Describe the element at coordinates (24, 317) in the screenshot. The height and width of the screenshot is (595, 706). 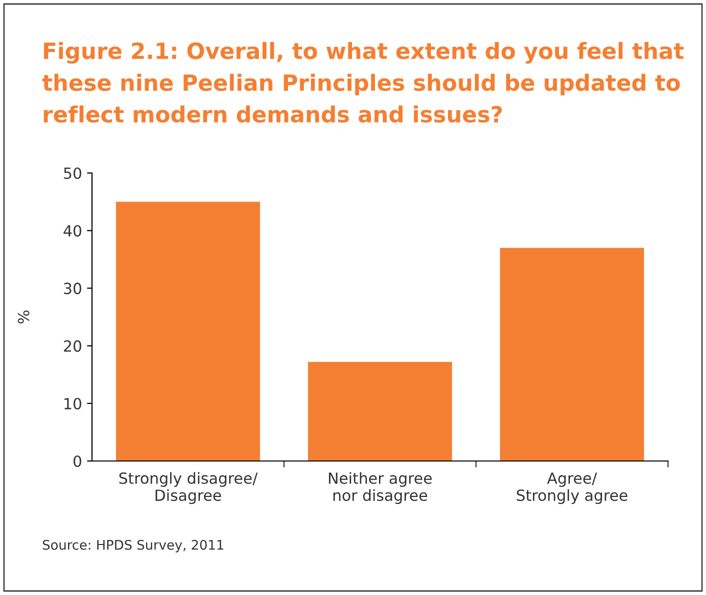
I see `y-axis-title: %` at that location.